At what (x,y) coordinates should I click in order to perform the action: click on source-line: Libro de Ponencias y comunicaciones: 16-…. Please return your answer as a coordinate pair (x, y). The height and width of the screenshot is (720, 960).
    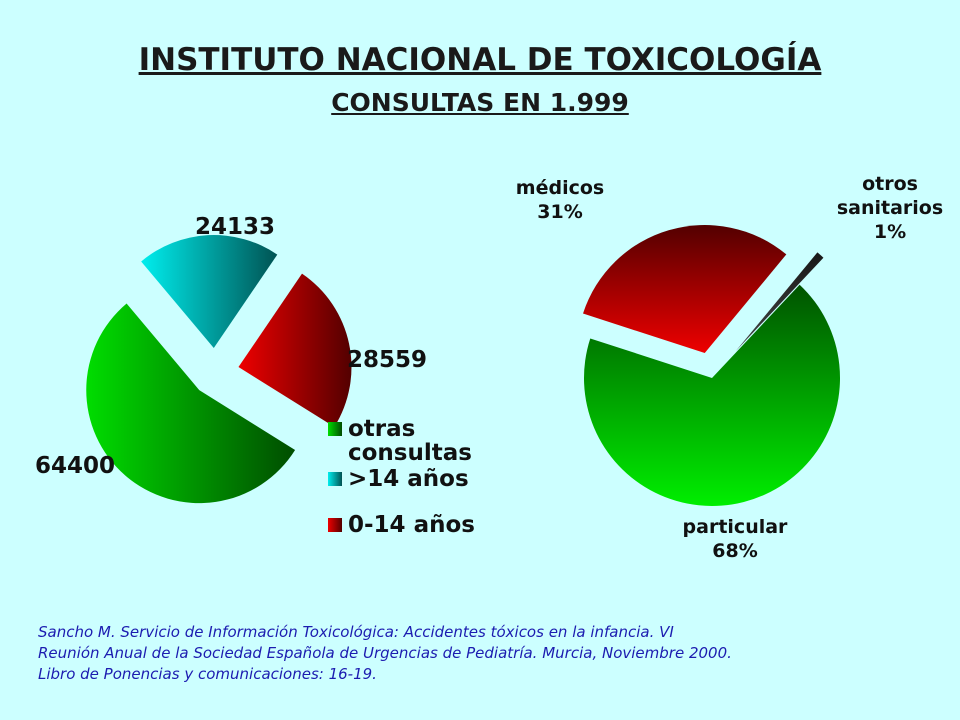
    Looking at the image, I should click on (207, 674).